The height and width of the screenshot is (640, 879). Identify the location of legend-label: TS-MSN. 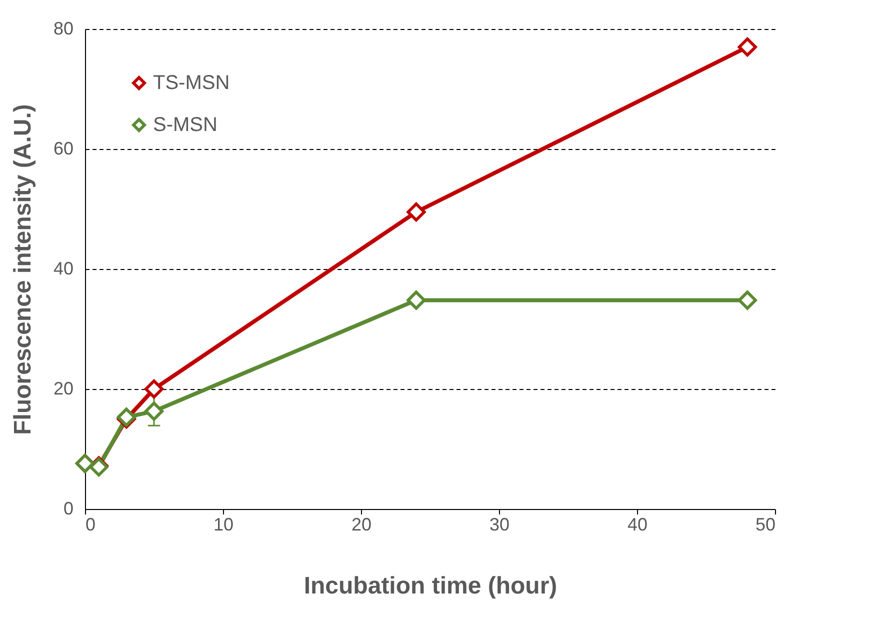
(191, 83).